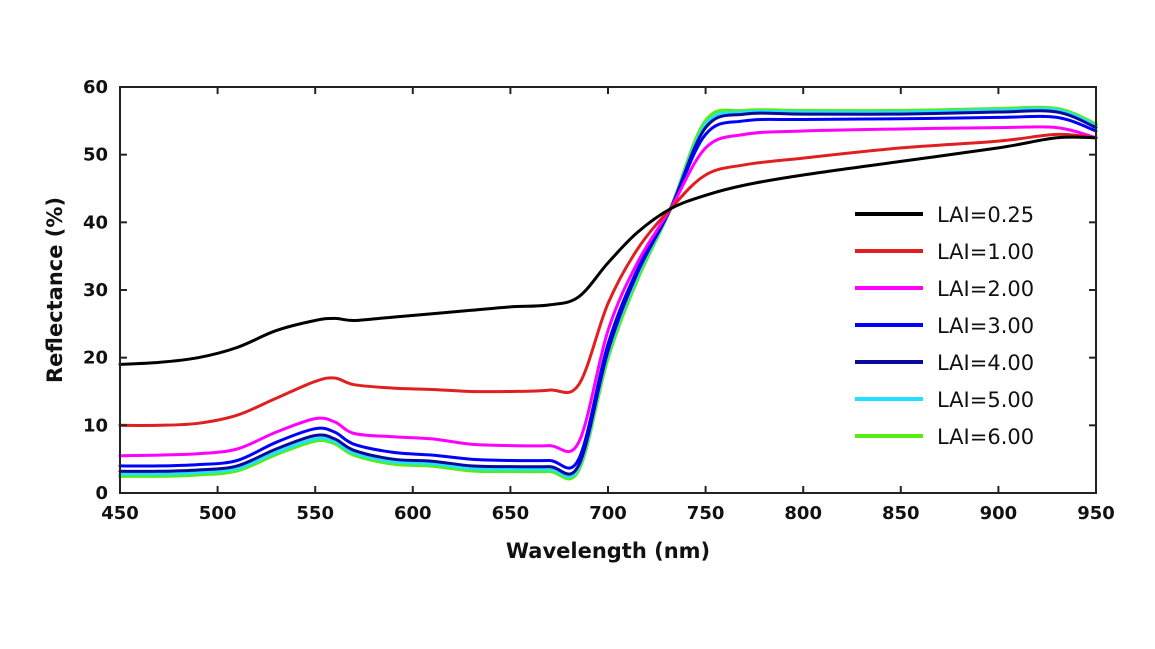  What do you see at coordinates (95, 87) in the screenshot?
I see `y-tick-label: 60` at bounding box center [95, 87].